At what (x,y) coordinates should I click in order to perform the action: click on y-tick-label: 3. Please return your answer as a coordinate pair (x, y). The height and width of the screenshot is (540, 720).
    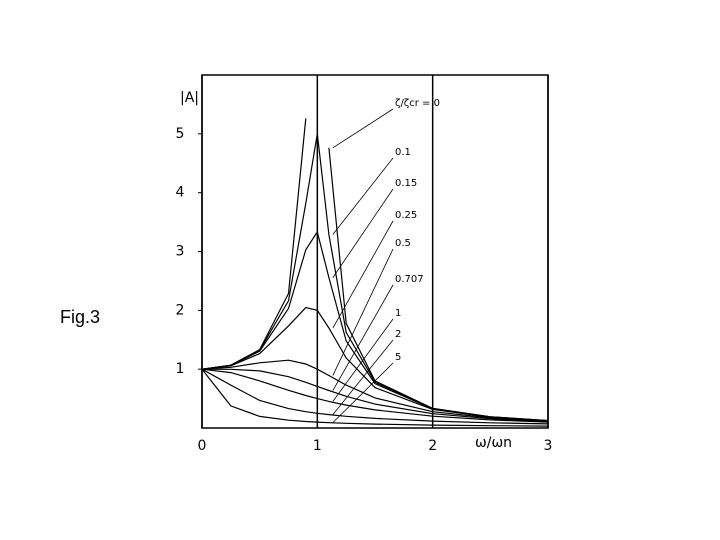
    Looking at the image, I should click on (180, 252).